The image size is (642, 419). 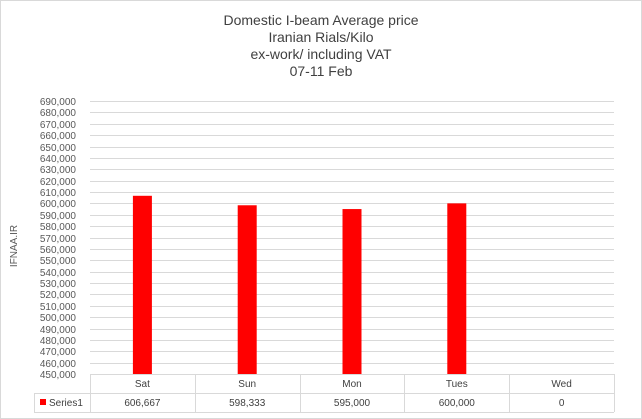 I want to click on y-tick-label: 670,000, so click(x=58, y=125).